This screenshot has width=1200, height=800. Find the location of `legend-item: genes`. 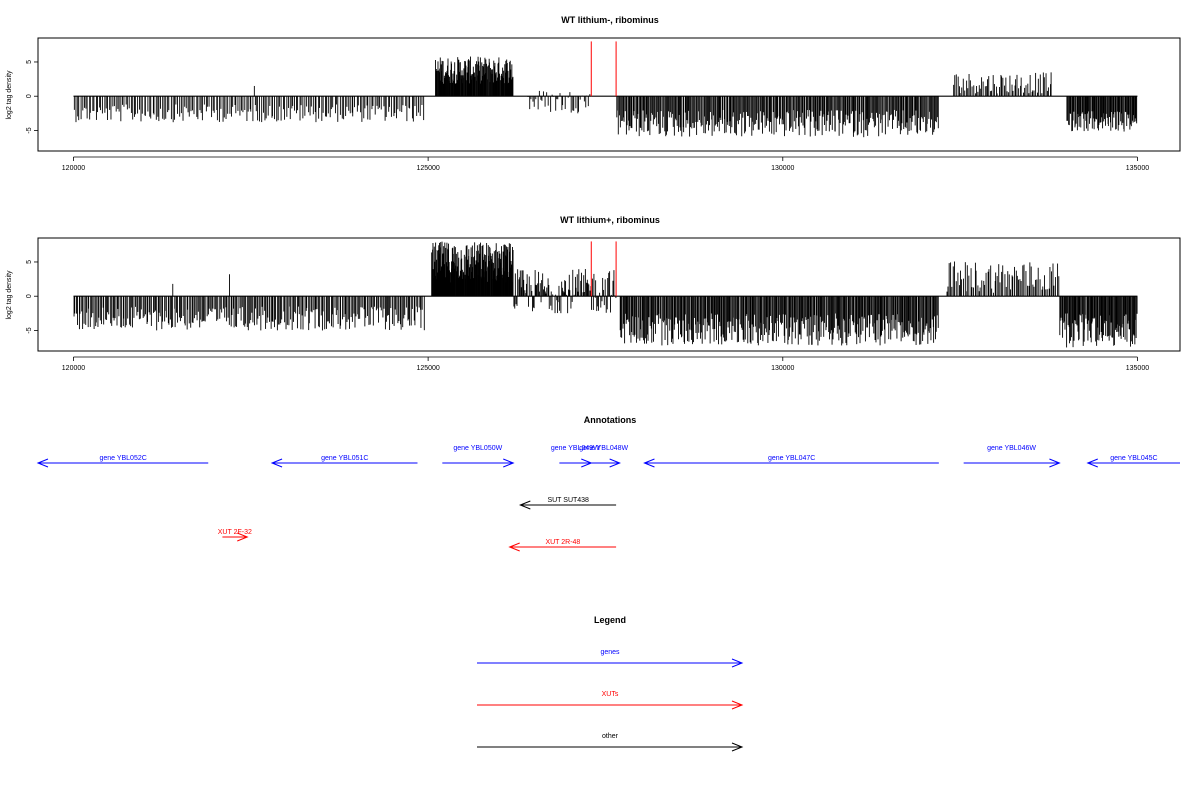

legend-item: genes is located at coordinates (610, 658).